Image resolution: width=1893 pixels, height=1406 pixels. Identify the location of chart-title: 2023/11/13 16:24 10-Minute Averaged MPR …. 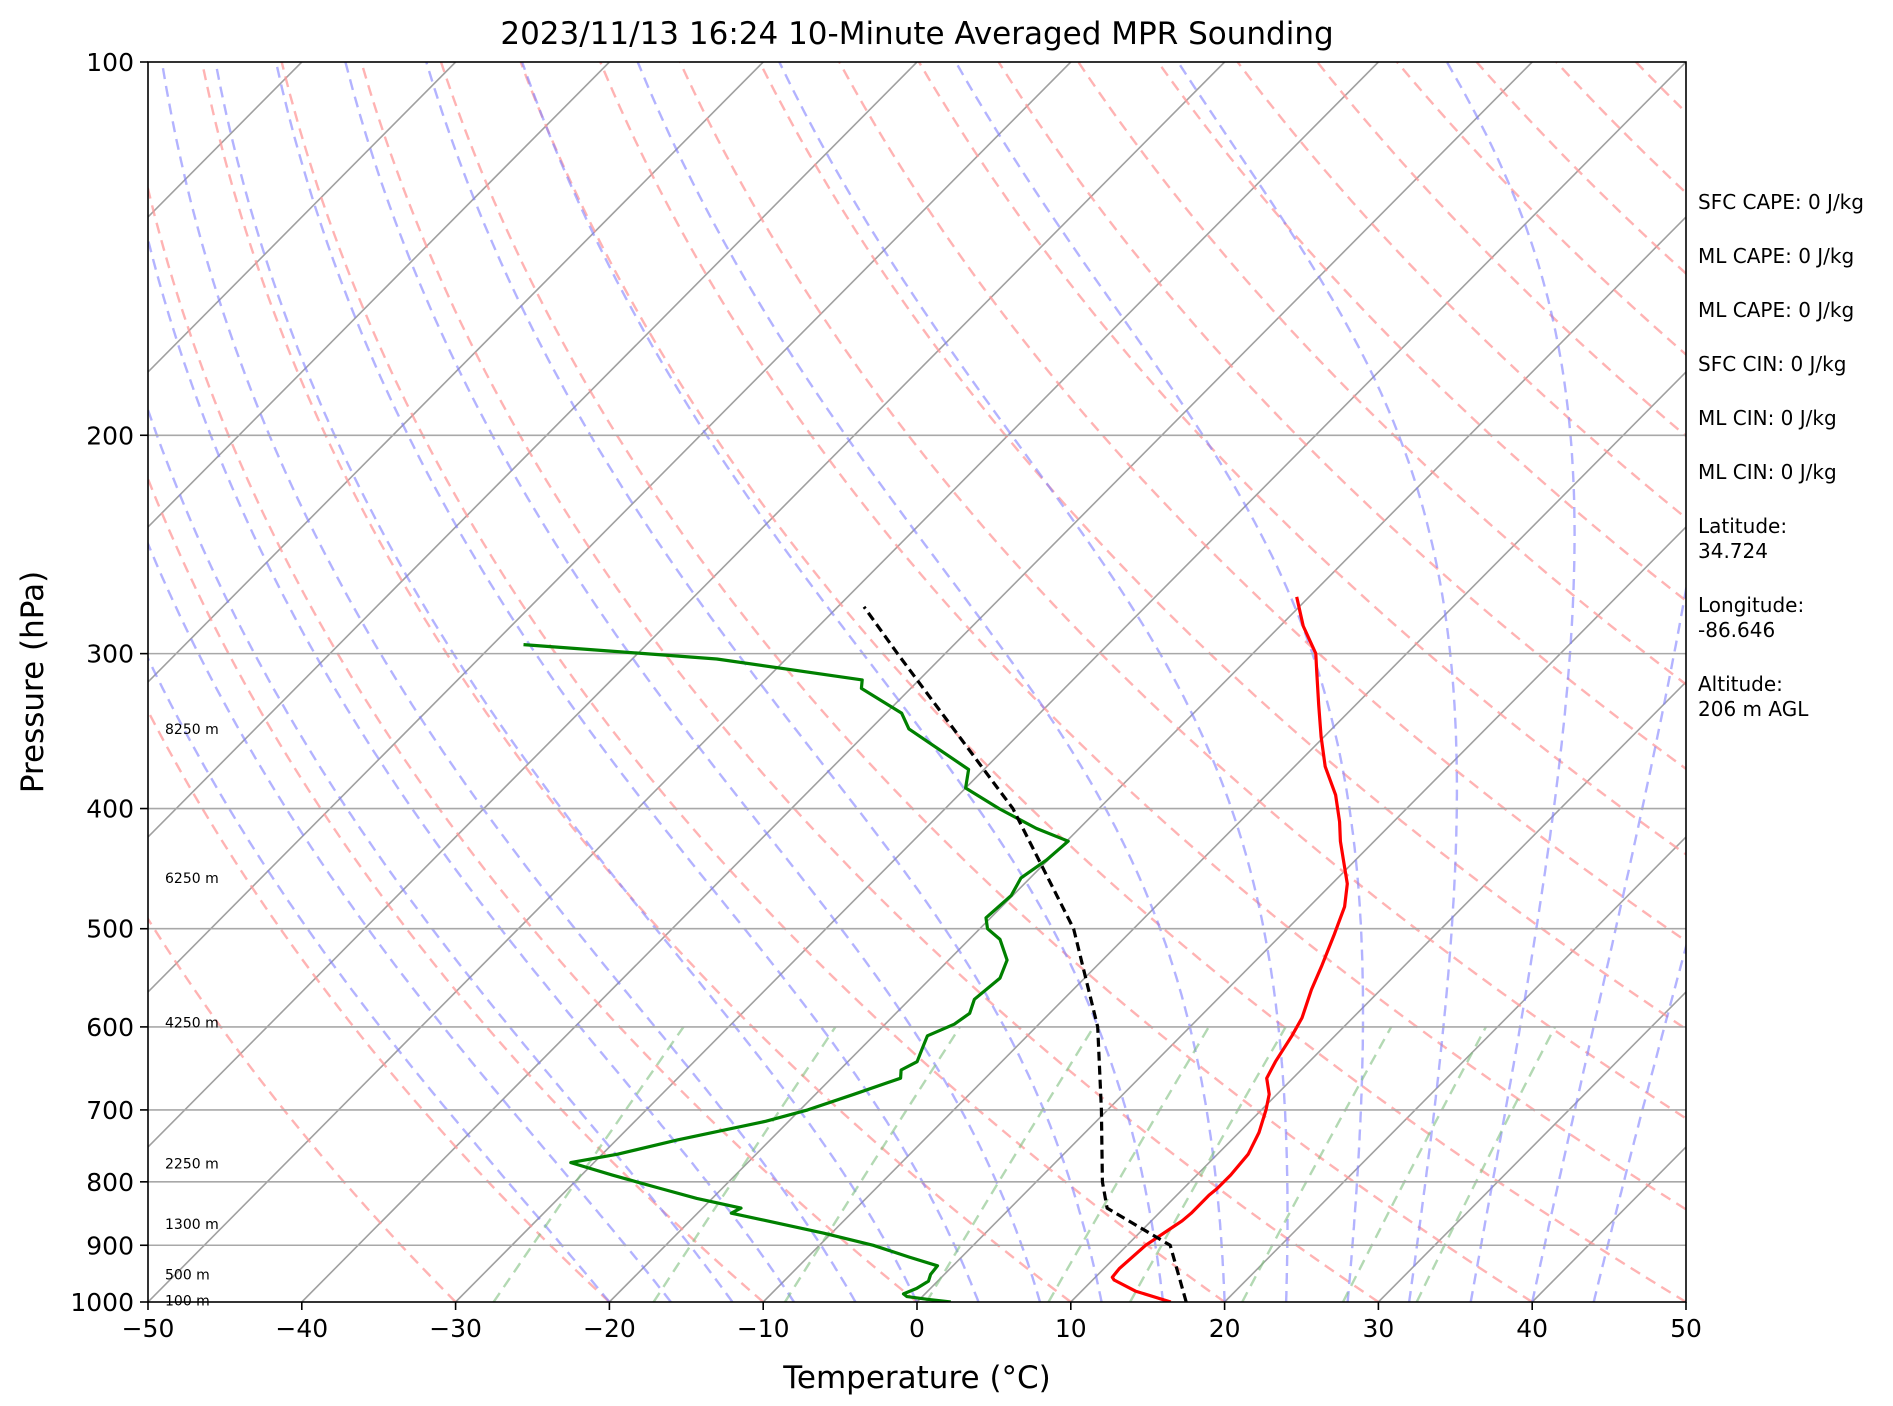
(916, 34).